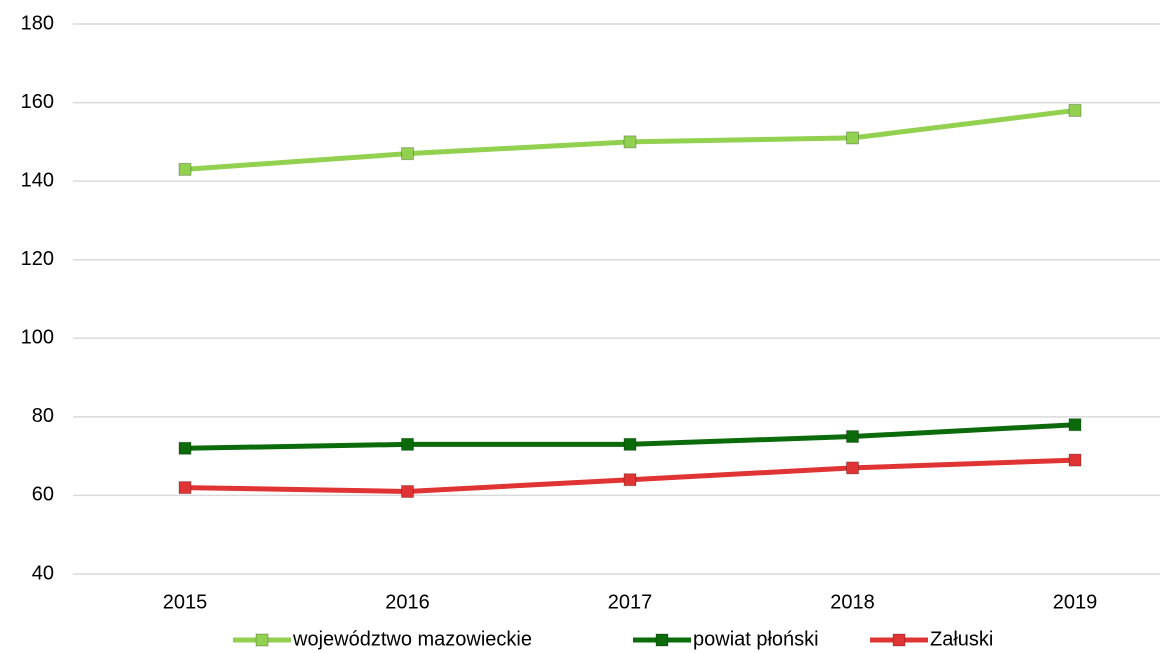 This screenshot has height=653, width=1173. Describe the element at coordinates (37, 102) in the screenshot. I see `y-tick-label: 160` at that location.